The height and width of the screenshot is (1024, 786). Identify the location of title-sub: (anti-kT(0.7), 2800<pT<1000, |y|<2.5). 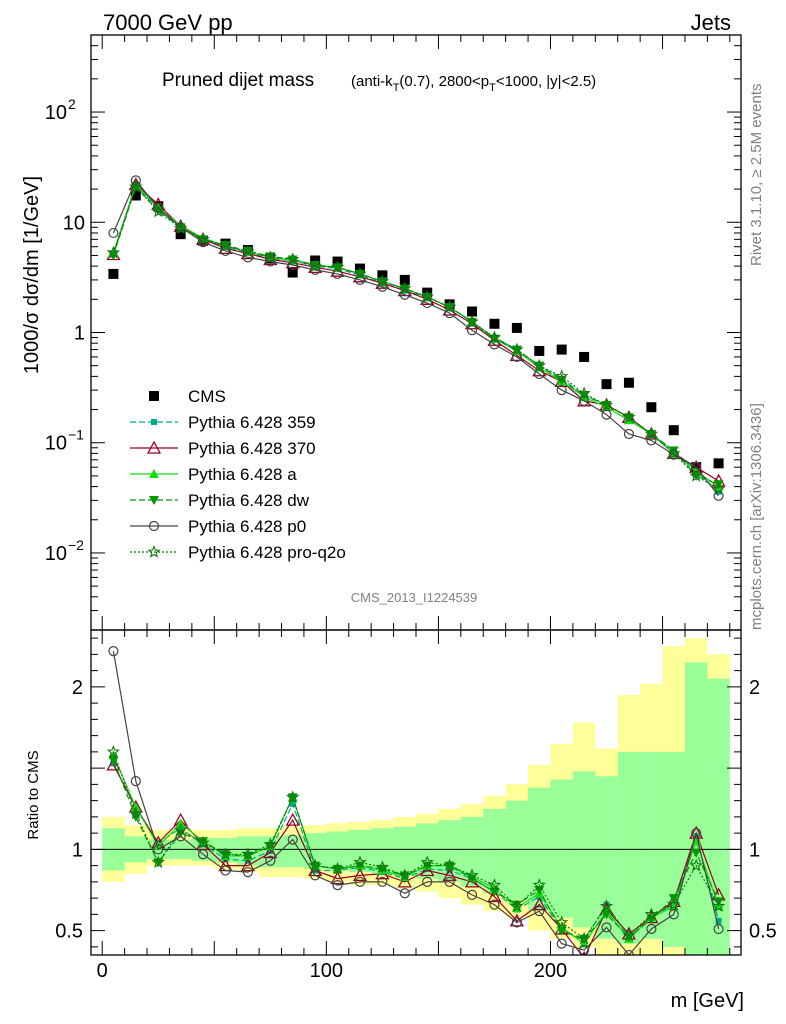
(473, 83).